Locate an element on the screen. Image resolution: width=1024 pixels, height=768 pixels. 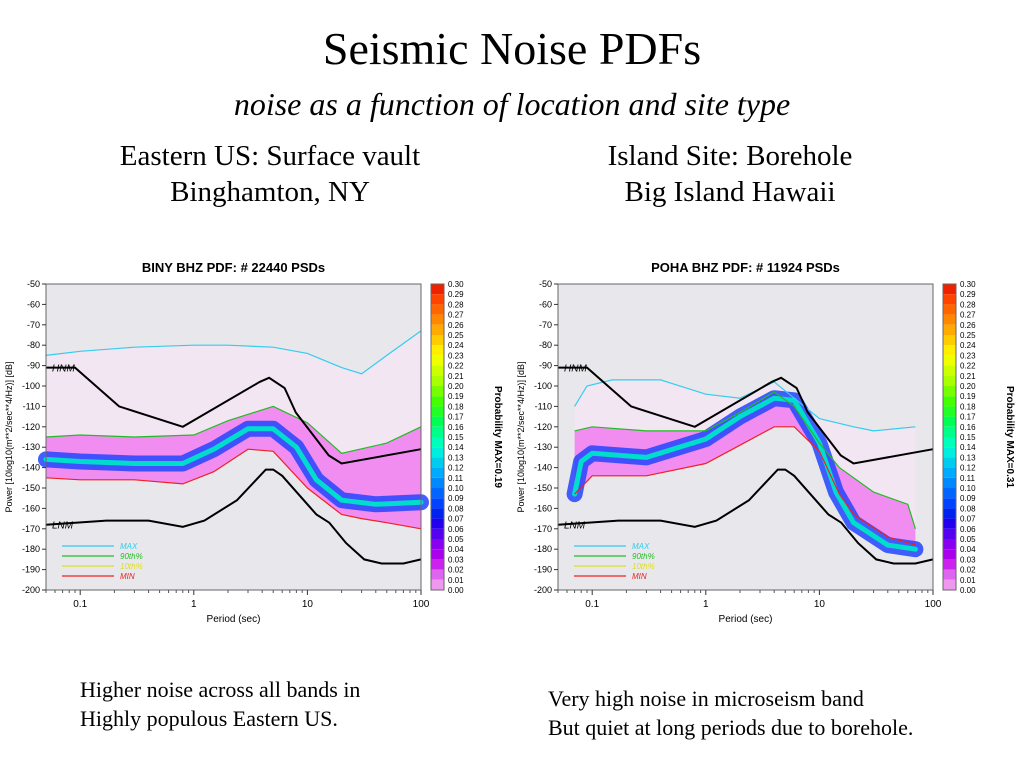
y-tick-label: -190 is located at coordinates (31, 570).